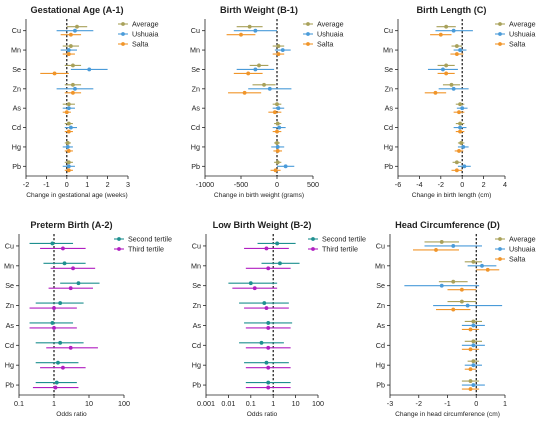 The width and height of the screenshot is (550, 421). I want to click on x-axis-label: Change in gestational age (weeks), so click(77, 195).